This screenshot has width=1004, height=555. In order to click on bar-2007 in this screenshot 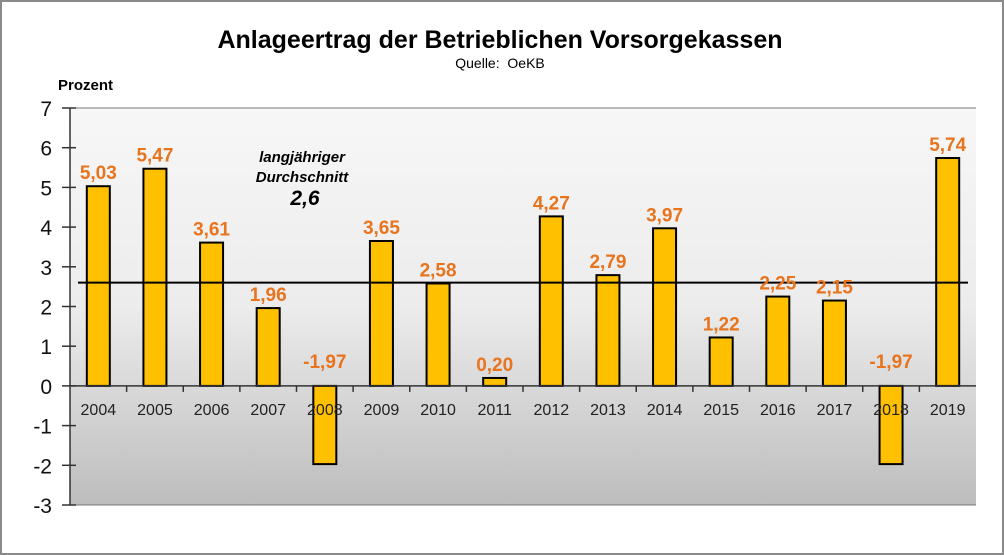, I will do `click(268, 347)`.